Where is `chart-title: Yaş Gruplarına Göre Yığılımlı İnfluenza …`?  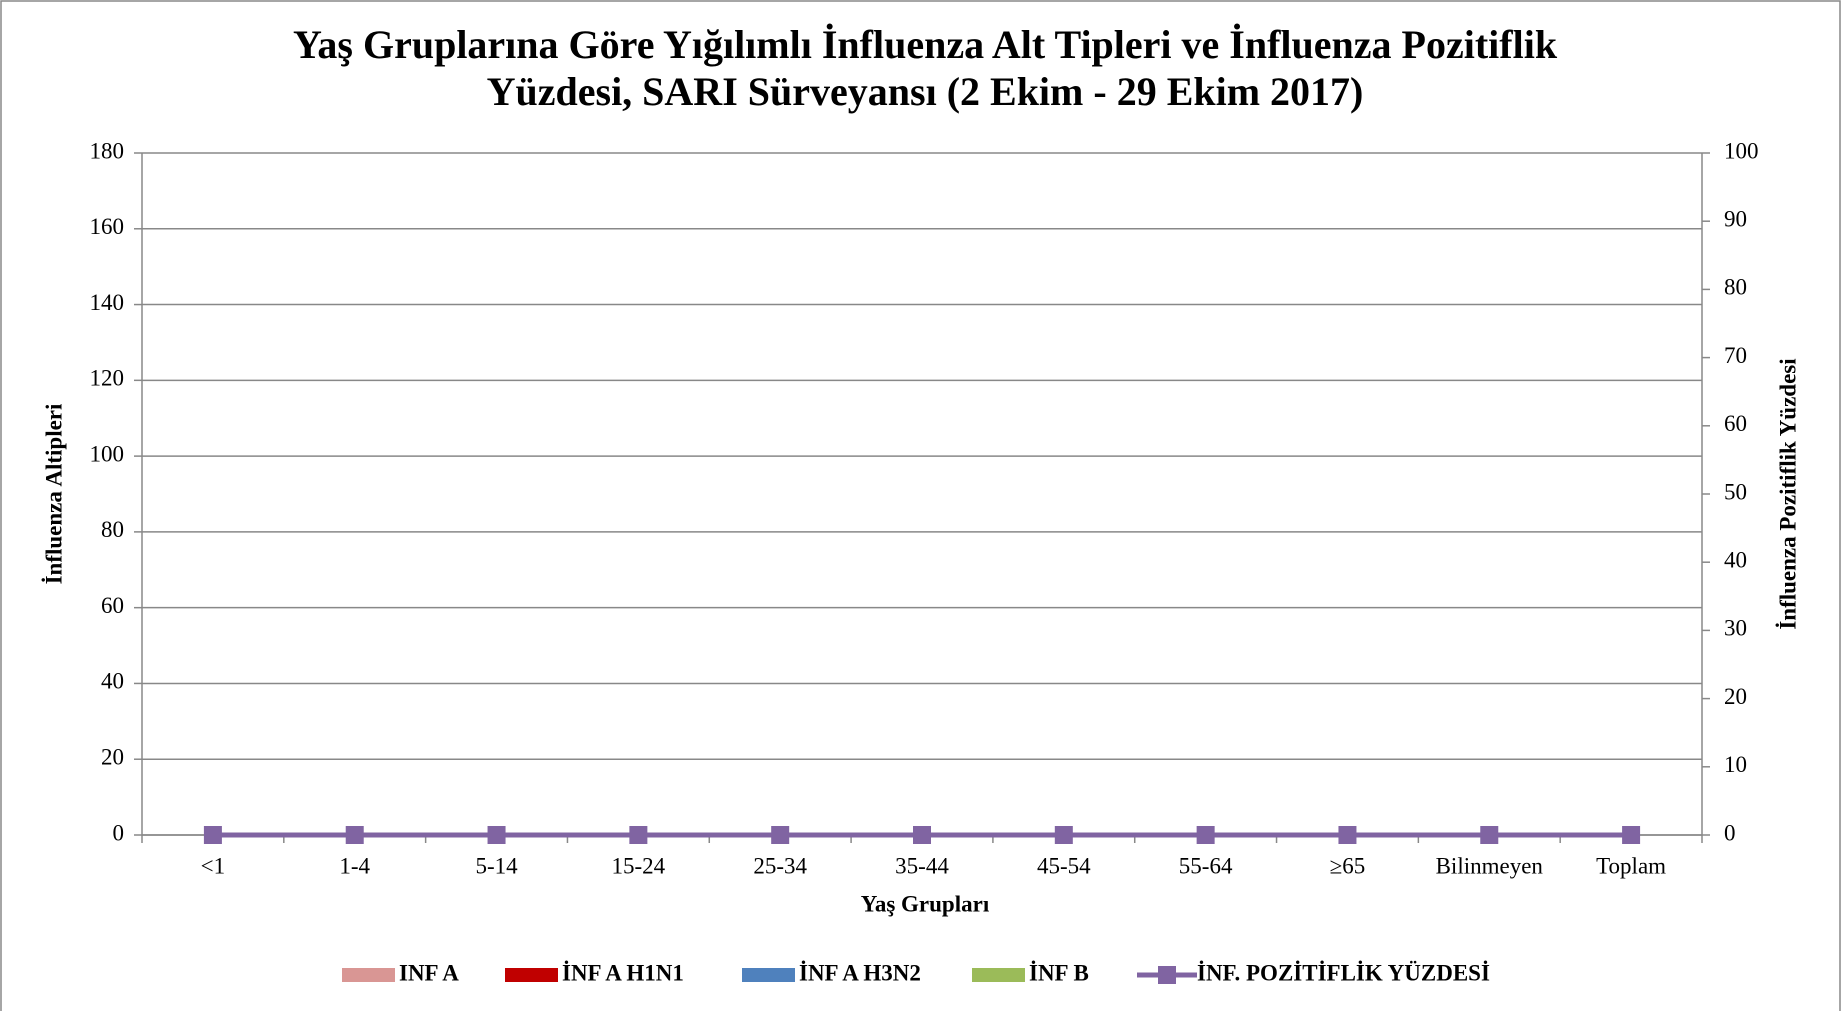
chart-title: Yaş Gruplarına Göre Yığılımlı İnfluenza … is located at coordinates (925, 44).